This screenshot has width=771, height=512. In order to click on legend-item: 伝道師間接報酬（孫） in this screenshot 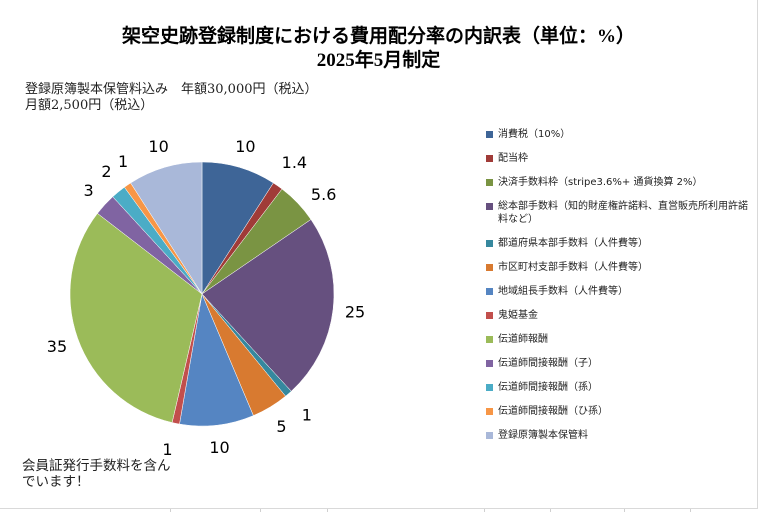, I will do `click(621, 387)`.